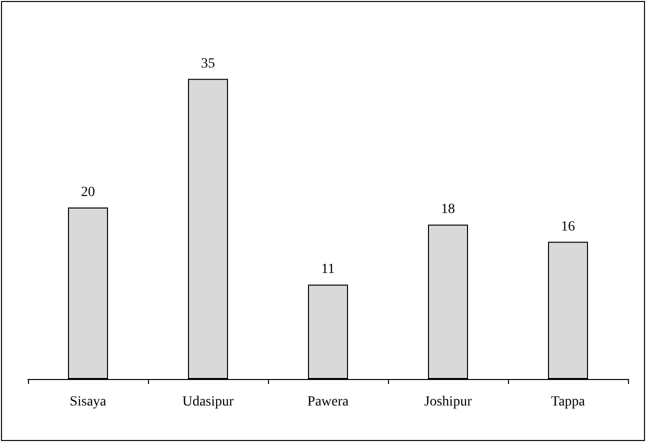 The height and width of the screenshot is (442, 646). What do you see at coordinates (208, 402) in the screenshot?
I see `x-tick-label: Udasipur` at bounding box center [208, 402].